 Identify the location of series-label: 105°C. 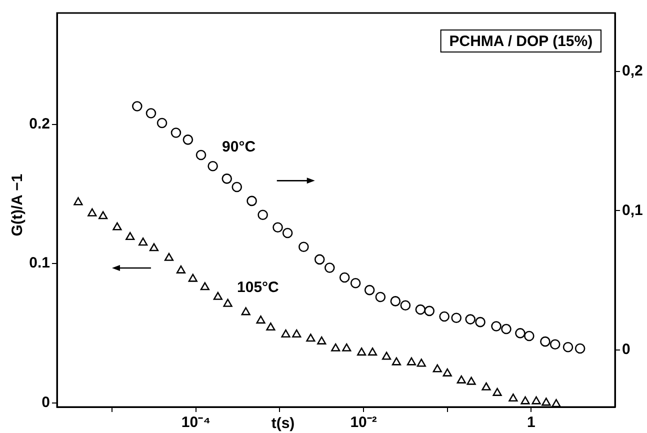
(258, 287).